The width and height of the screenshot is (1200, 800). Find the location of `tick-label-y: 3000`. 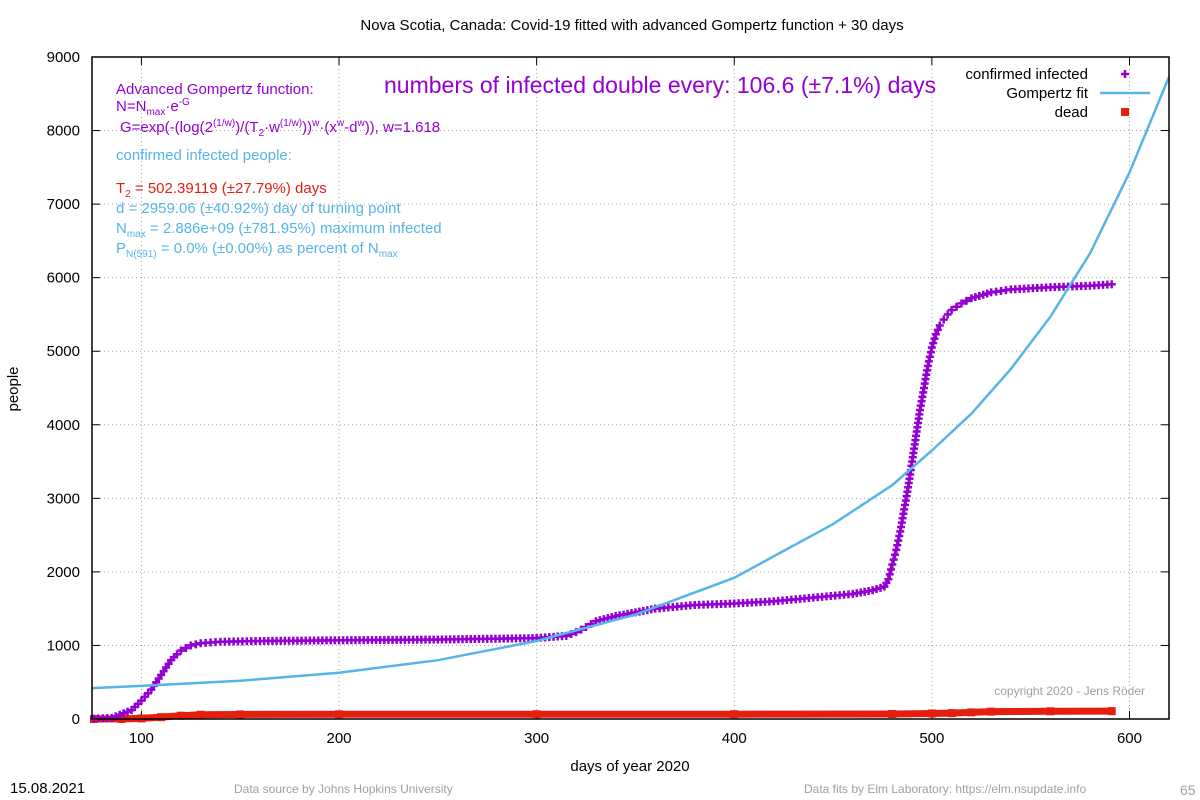

tick-label-y: 3000 is located at coordinates (63, 498).